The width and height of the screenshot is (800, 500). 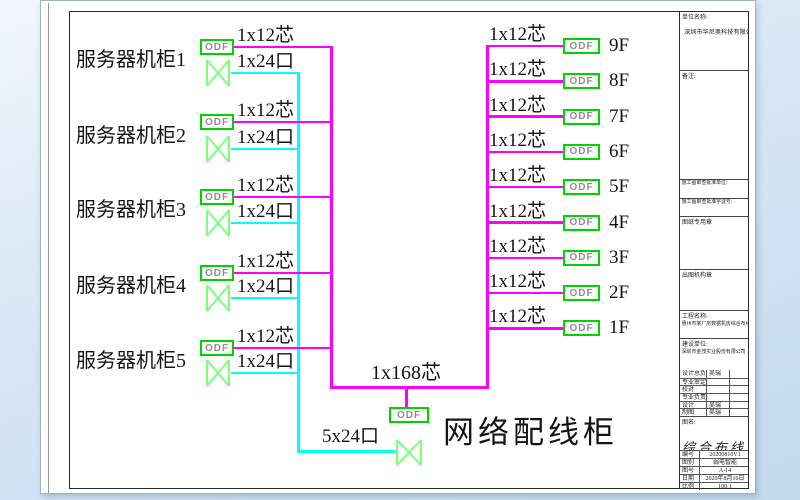 I want to click on rack-label: 服务器机柜2, so click(x=131, y=135).